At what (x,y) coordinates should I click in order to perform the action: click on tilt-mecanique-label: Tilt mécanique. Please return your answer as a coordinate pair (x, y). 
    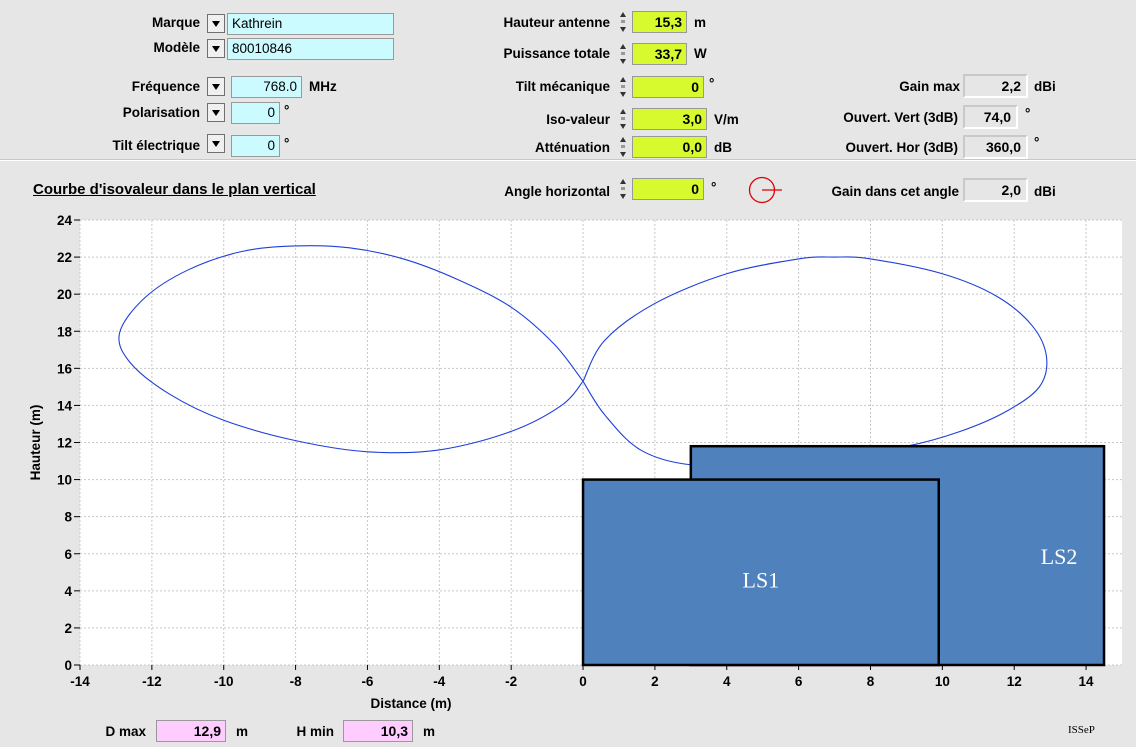
    Looking at the image, I should click on (562, 86).